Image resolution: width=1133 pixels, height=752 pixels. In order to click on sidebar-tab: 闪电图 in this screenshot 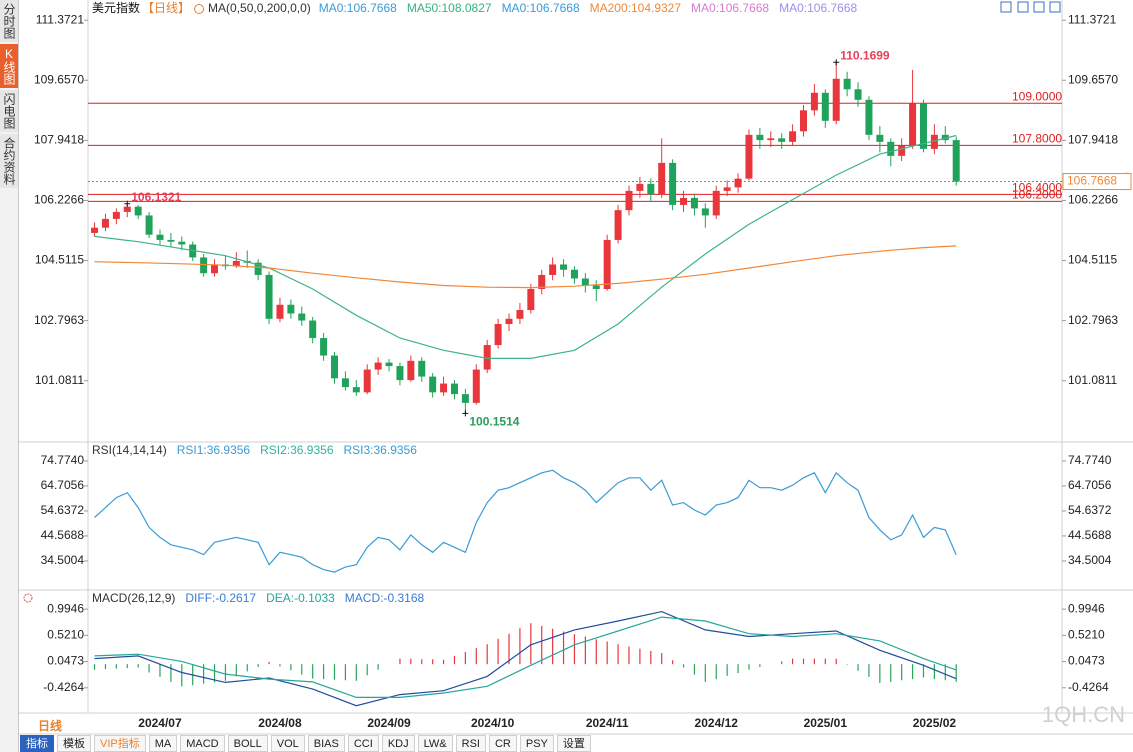, I will do `click(9, 111)`.